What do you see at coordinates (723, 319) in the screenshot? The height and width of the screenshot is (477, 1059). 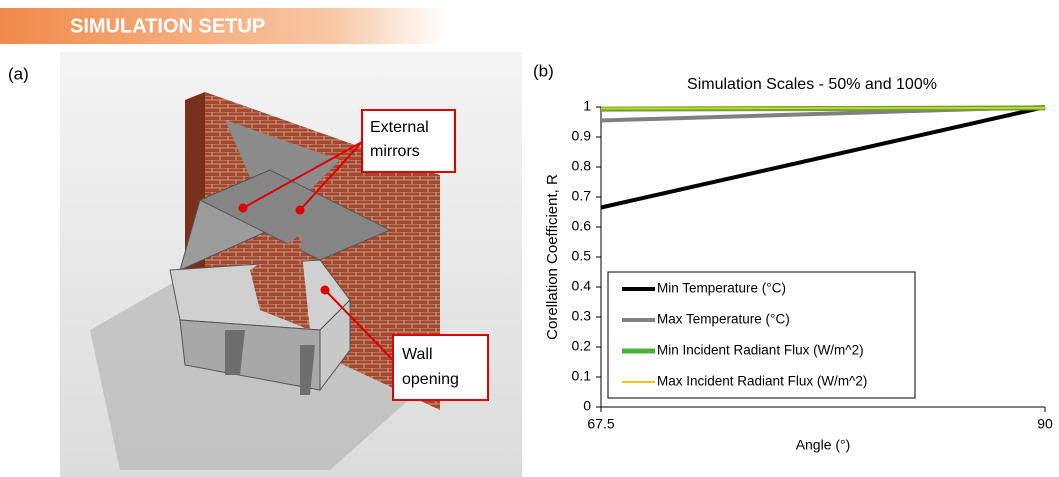 I see `legend-label: Max Temperature (°C)` at bounding box center [723, 319].